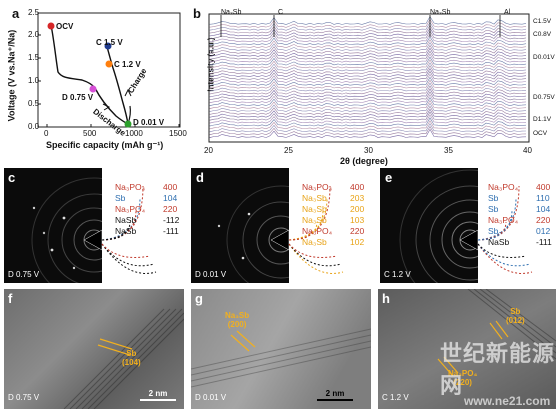 The image size is (560, 413). I want to click on panel-e-caption: C 1.2 V, so click(397, 274).